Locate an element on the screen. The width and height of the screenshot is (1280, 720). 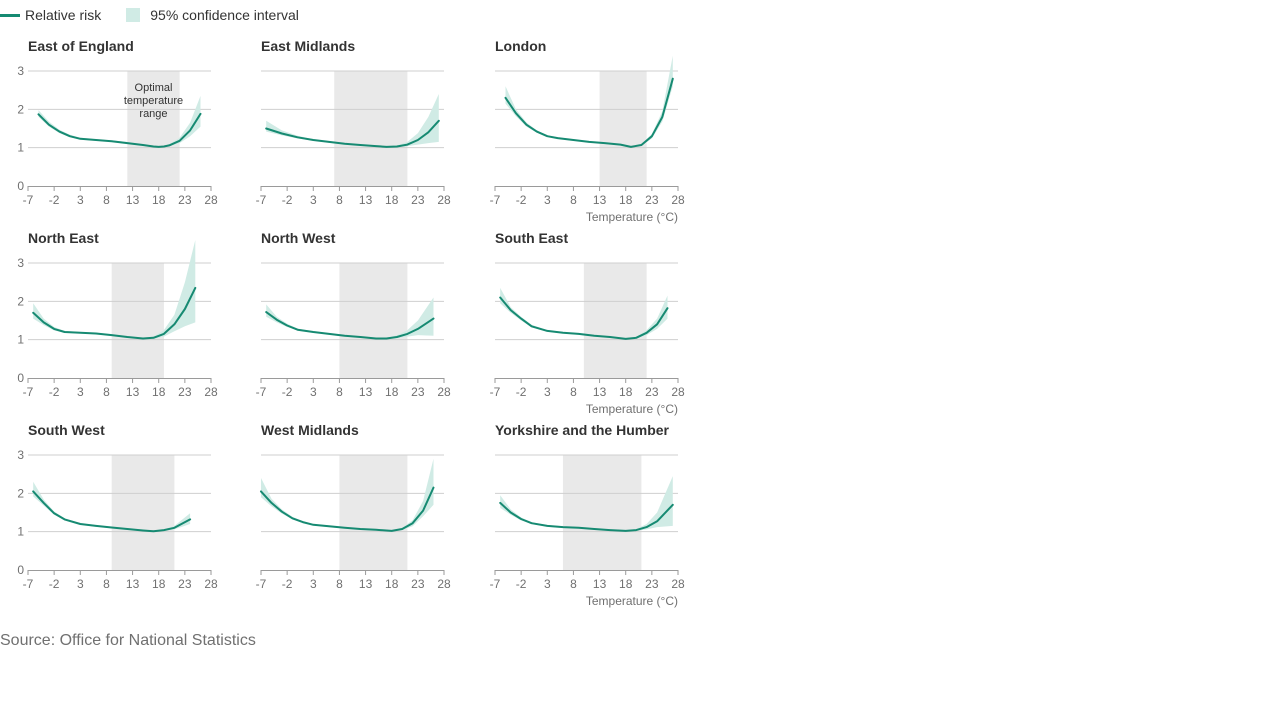
optimal-range-annotation: Optimal temperature range is located at coordinates (153, 101).